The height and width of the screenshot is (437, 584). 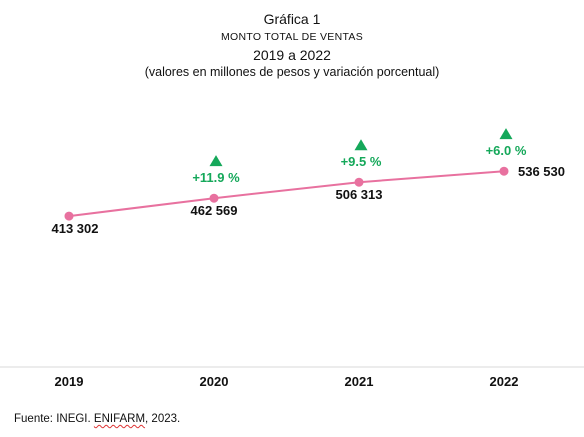 I want to click on value-label-2022: 536 530, so click(x=541, y=171).